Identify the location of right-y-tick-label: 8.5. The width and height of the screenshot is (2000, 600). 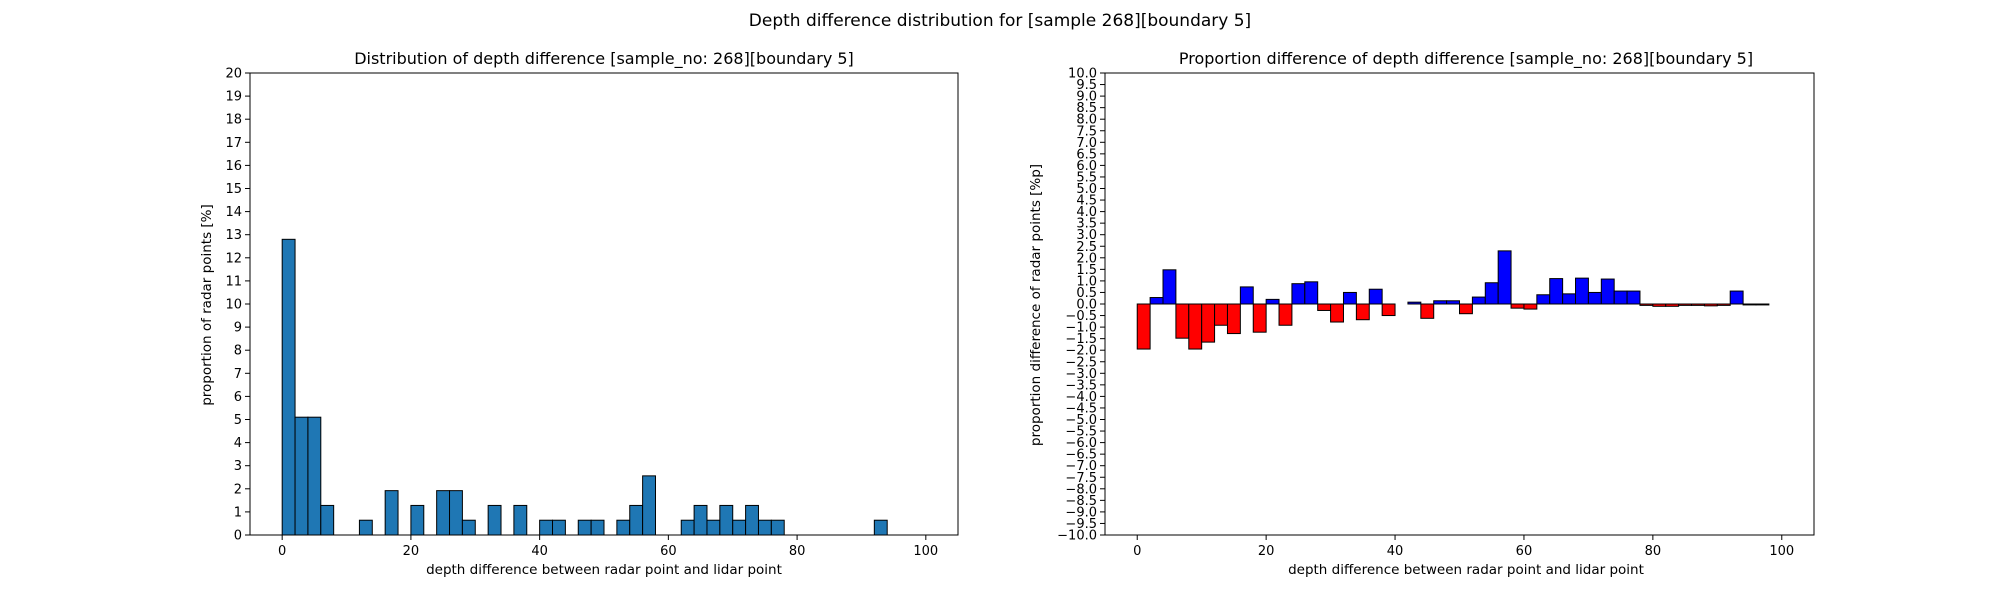
(1086, 108).